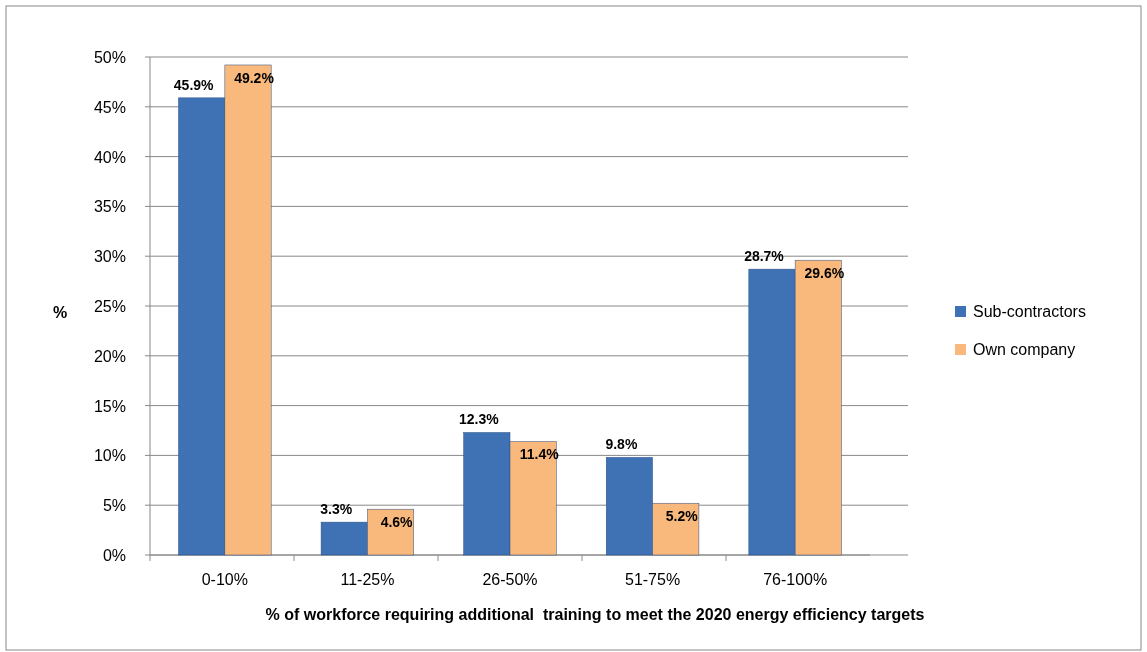 The image size is (1147, 652). What do you see at coordinates (653, 579) in the screenshot?
I see `x-tick-label: 51-75%` at bounding box center [653, 579].